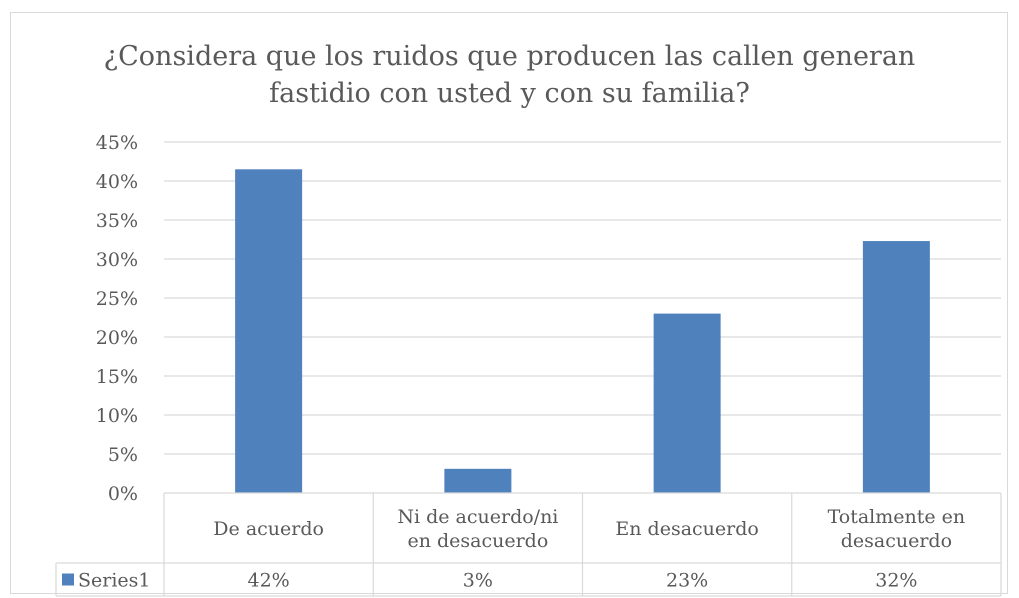 The image size is (1019, 598). Describe the element at coordinates (117, 143) in the screenshot. I see `y-tick-label: 45%` at that location.